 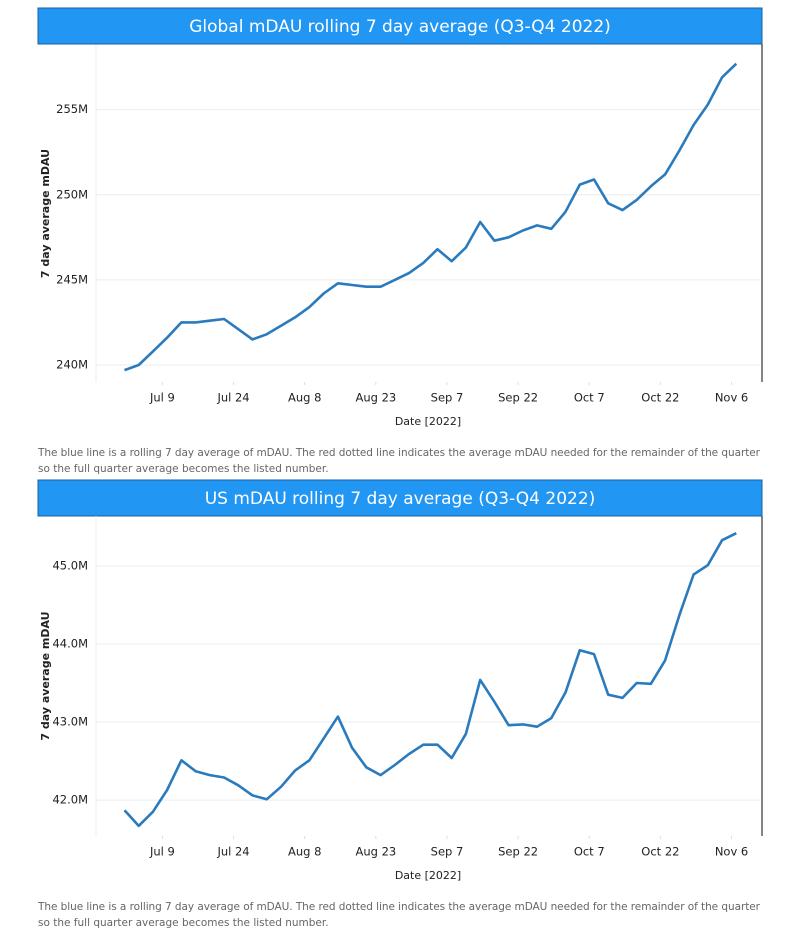 I want to click on y-tick-label: 240M, so click(x=72, y=364).